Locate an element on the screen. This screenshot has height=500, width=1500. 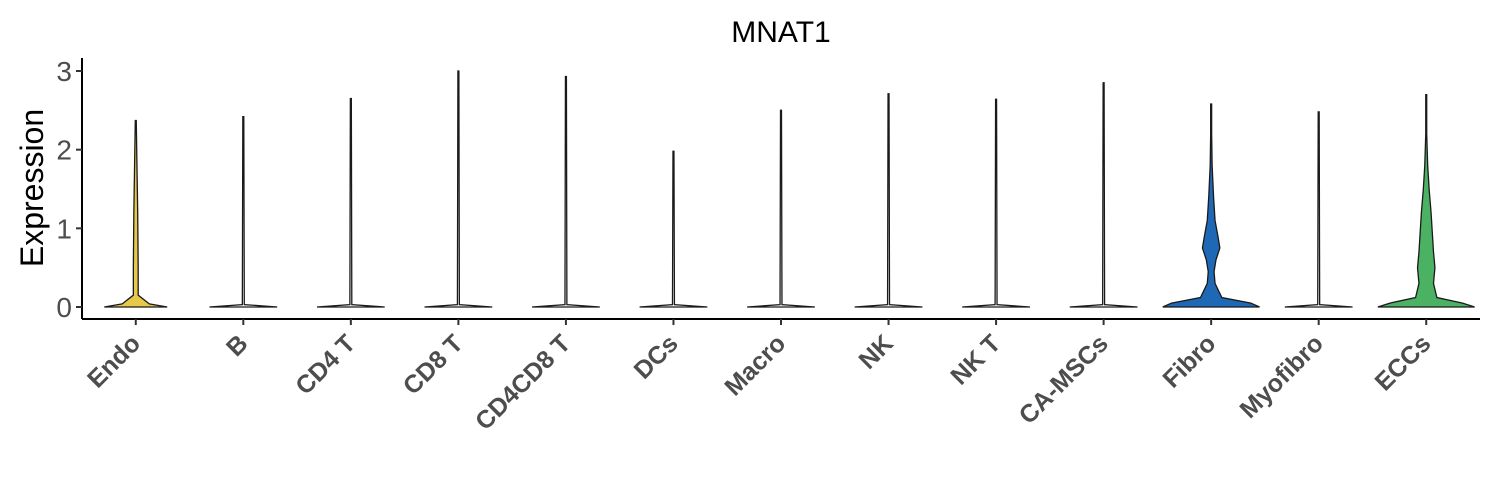
violin-endo is located at coordinates (136, 213).